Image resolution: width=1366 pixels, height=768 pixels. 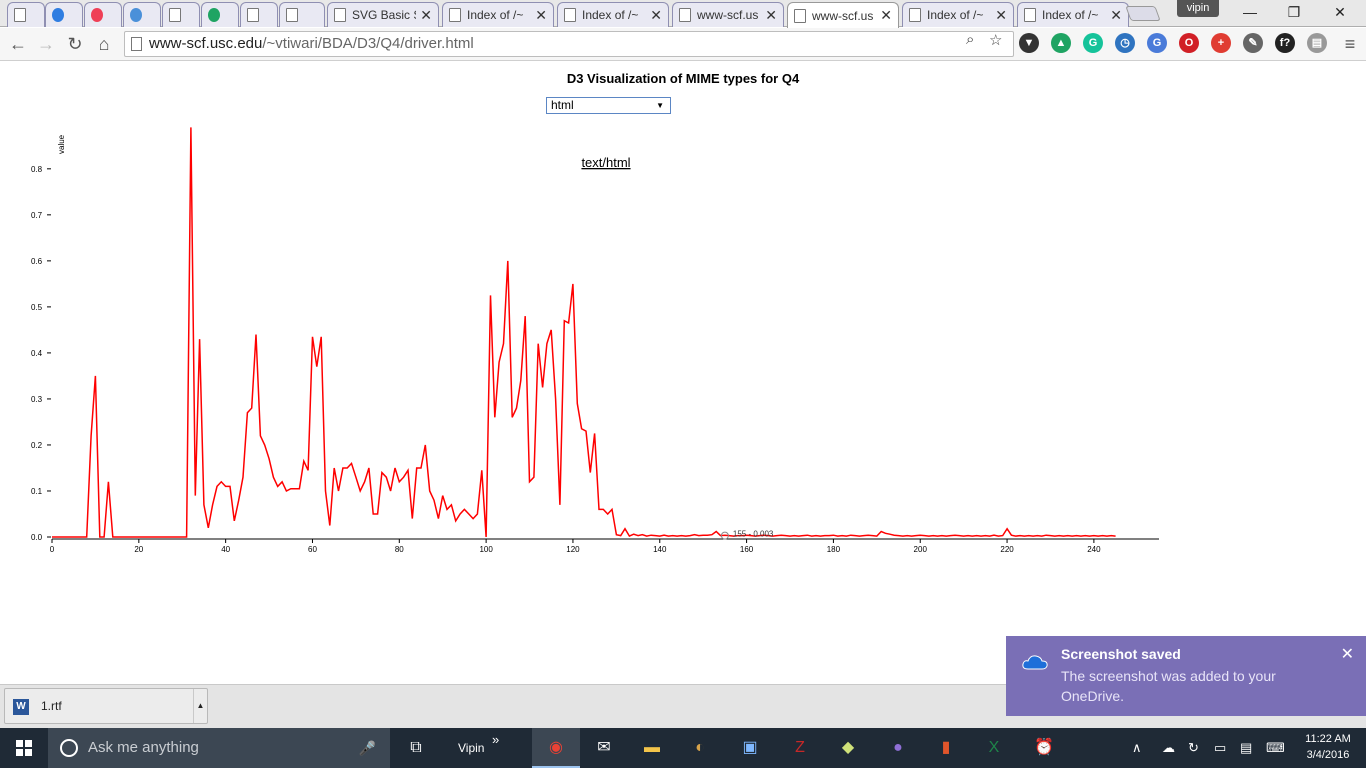 I want to click on menu-icon: ≡, so click(x=1350, y=44).